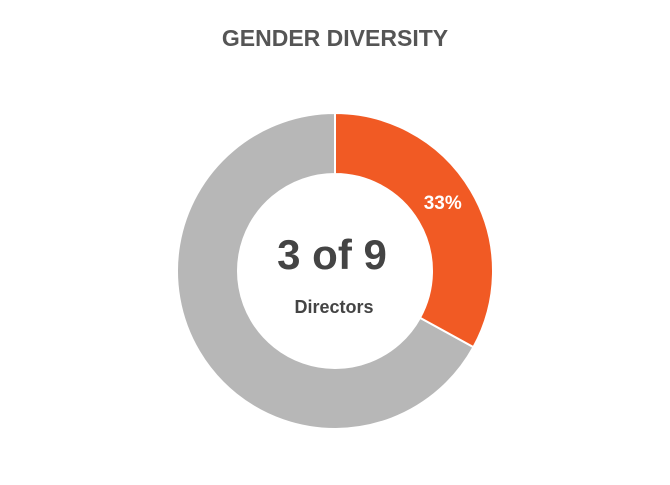 Image resolution: width=670 pixels, height=485 pixels. What do you see at coordinates (414, 230) in the screenshot?
I see `donut-segment` at bounding box center [414, 230].